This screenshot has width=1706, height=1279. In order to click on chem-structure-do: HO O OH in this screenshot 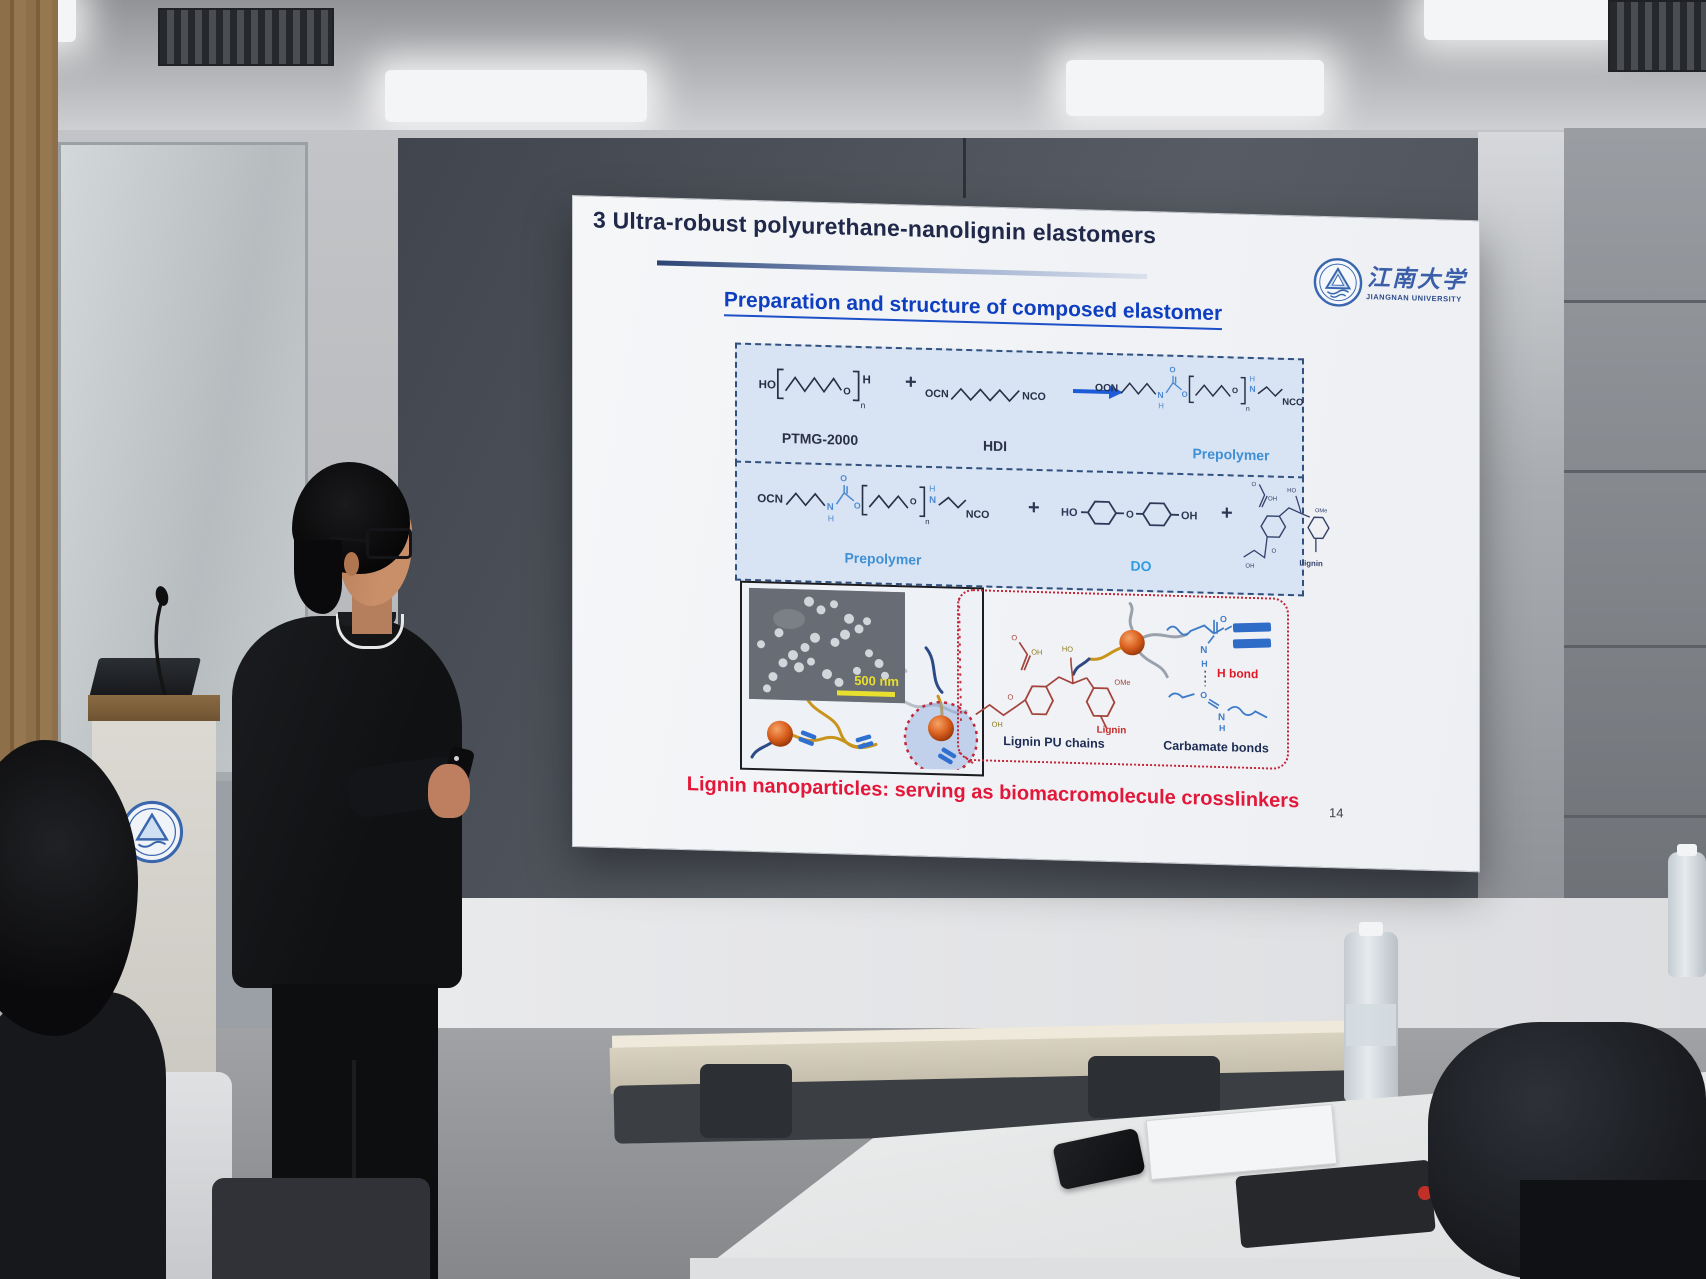, I will do `click(1136, 515)`.